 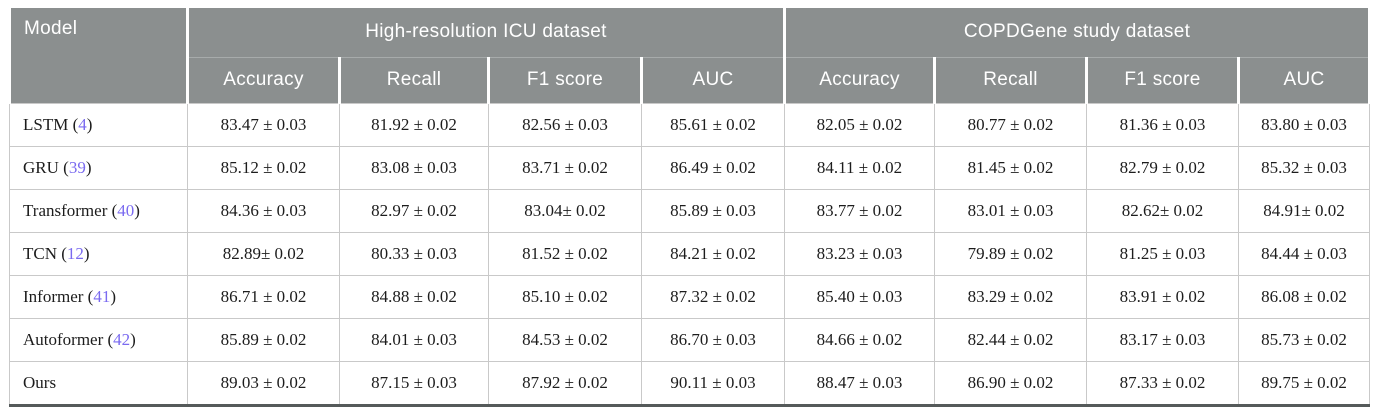 What do you see at coordinates (1162, 211) in the screenshot?
I see `metric-value: 82.62± 0.02` at bounding box center [1162, 211].